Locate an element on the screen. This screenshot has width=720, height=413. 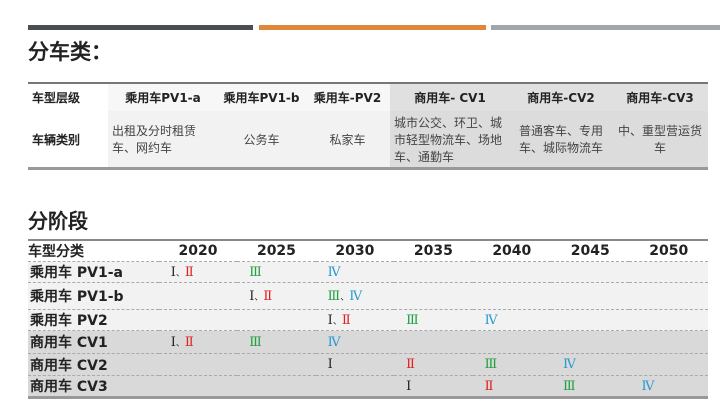
accent-bar-orange is located at coordinates (372, 27).